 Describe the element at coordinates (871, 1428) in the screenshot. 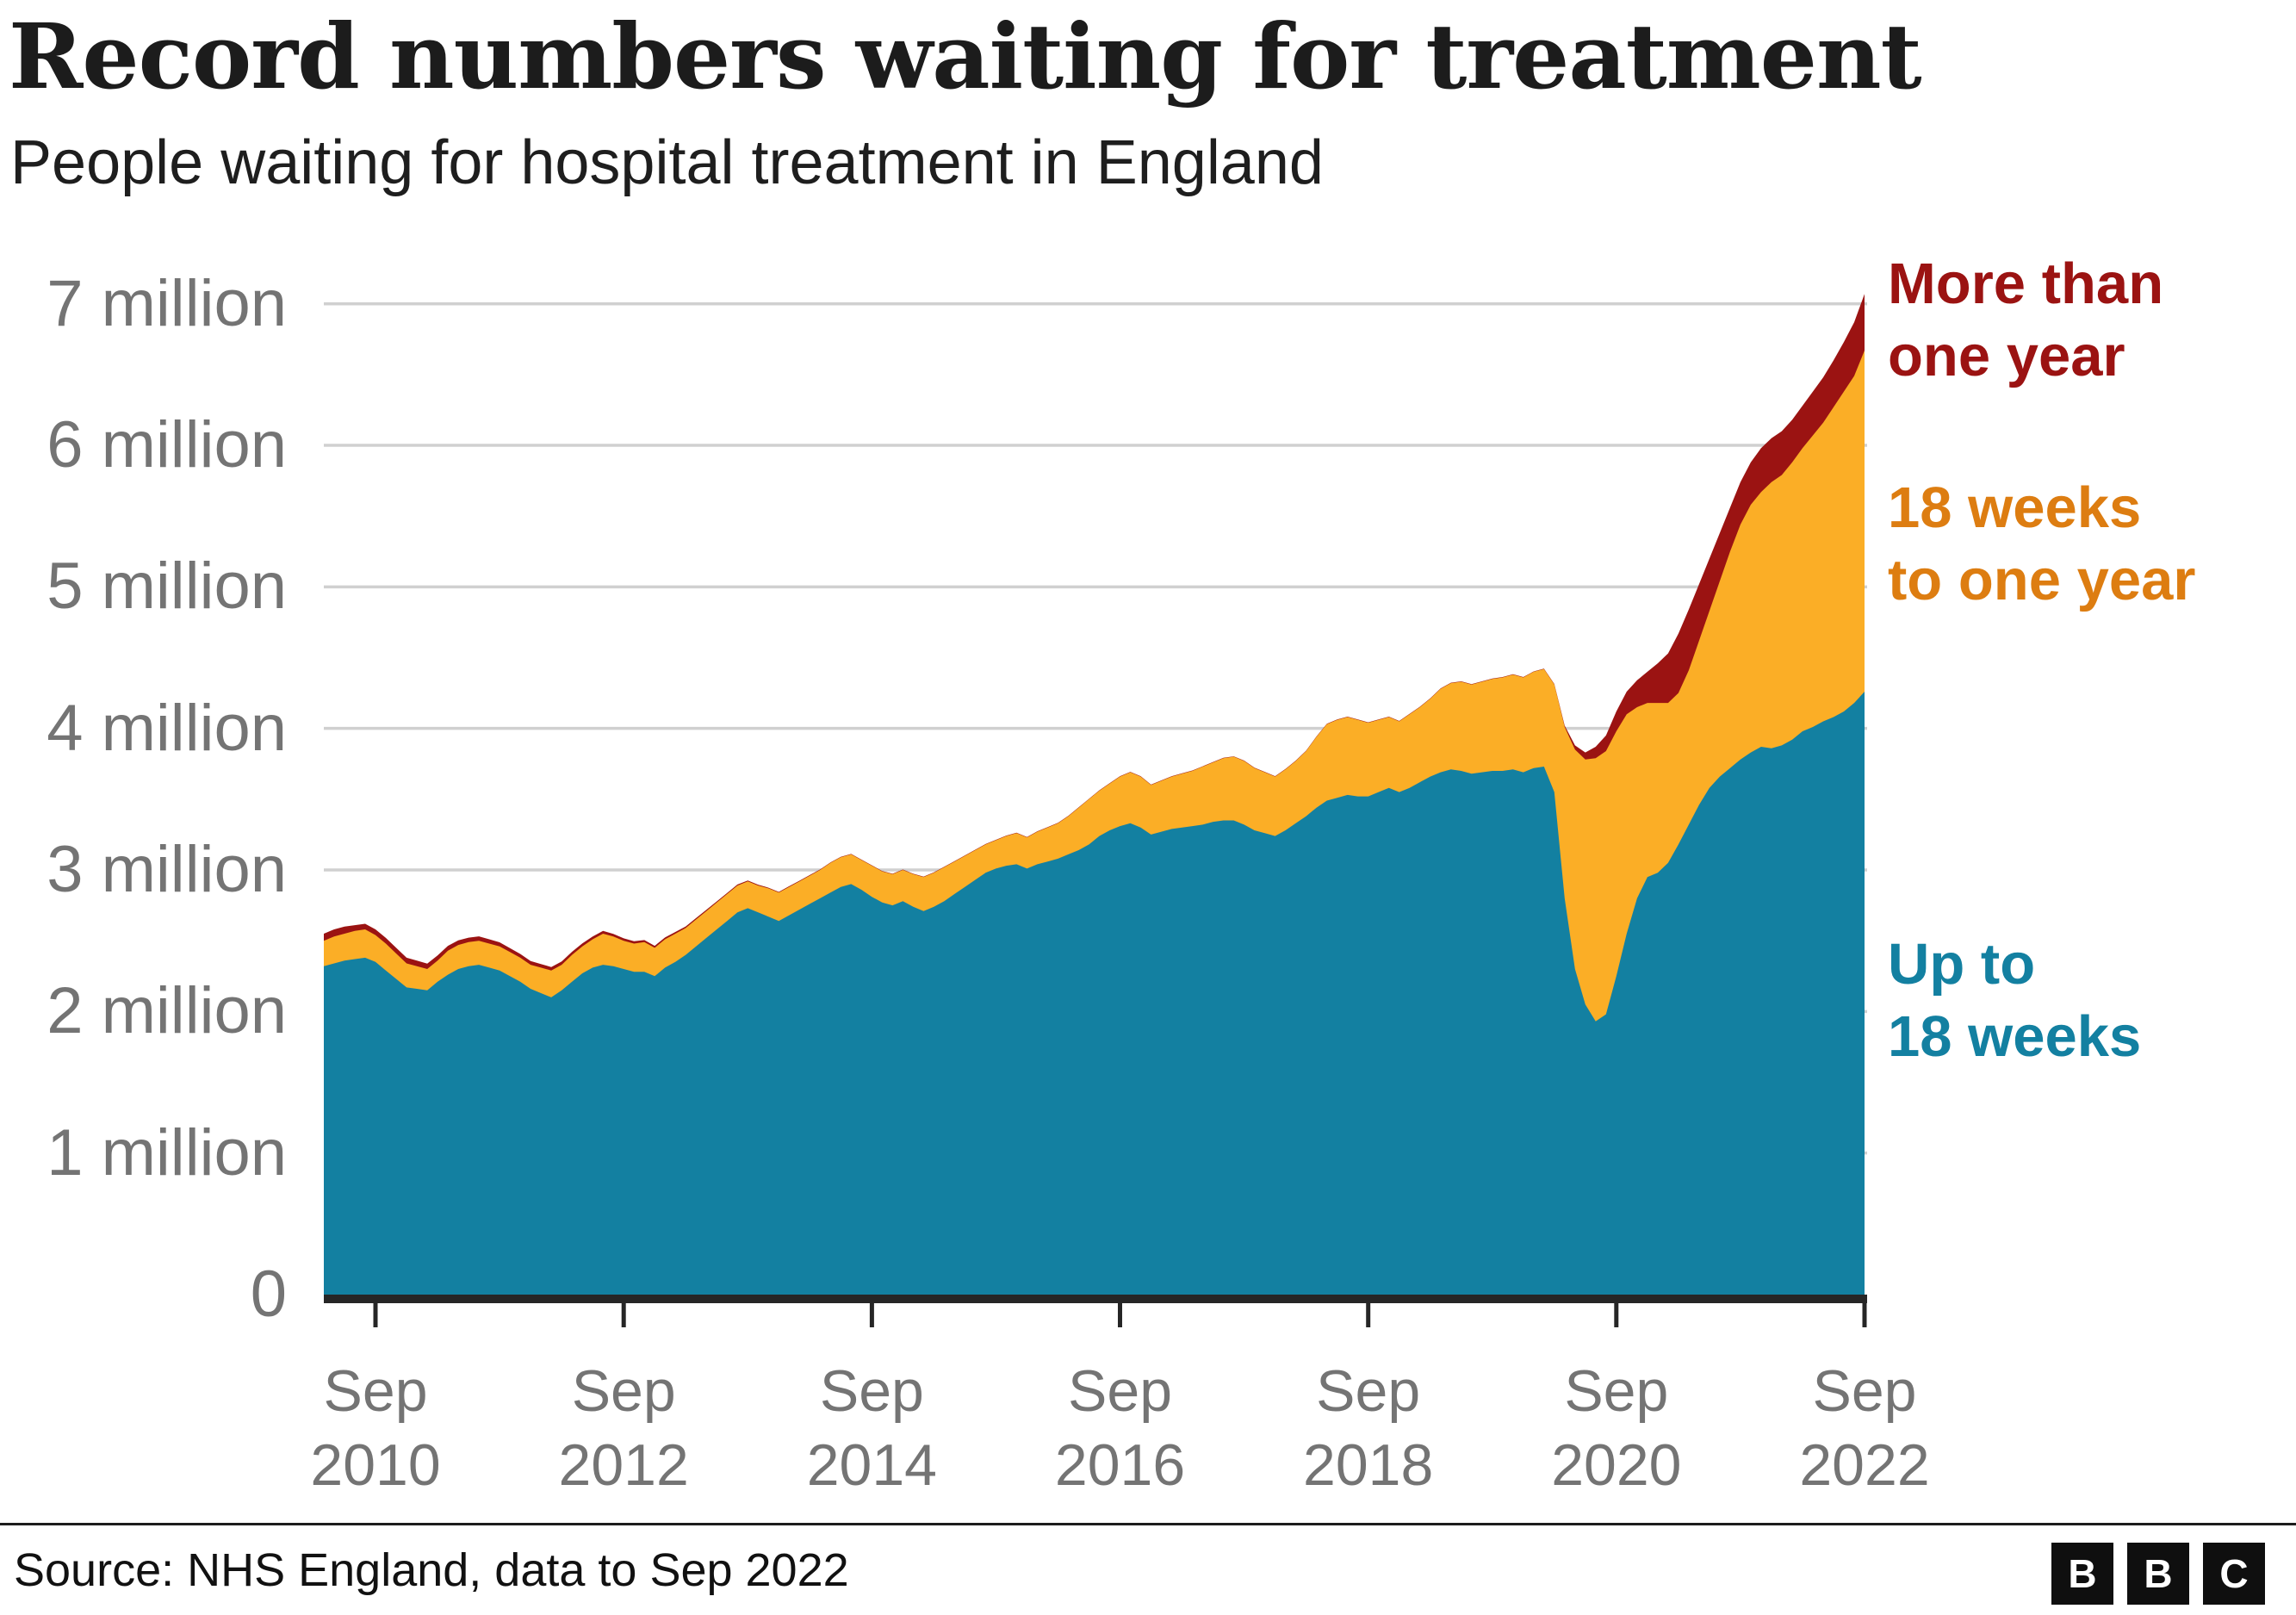

I see `x-axis-label-2014: Sep 2014` at that location.